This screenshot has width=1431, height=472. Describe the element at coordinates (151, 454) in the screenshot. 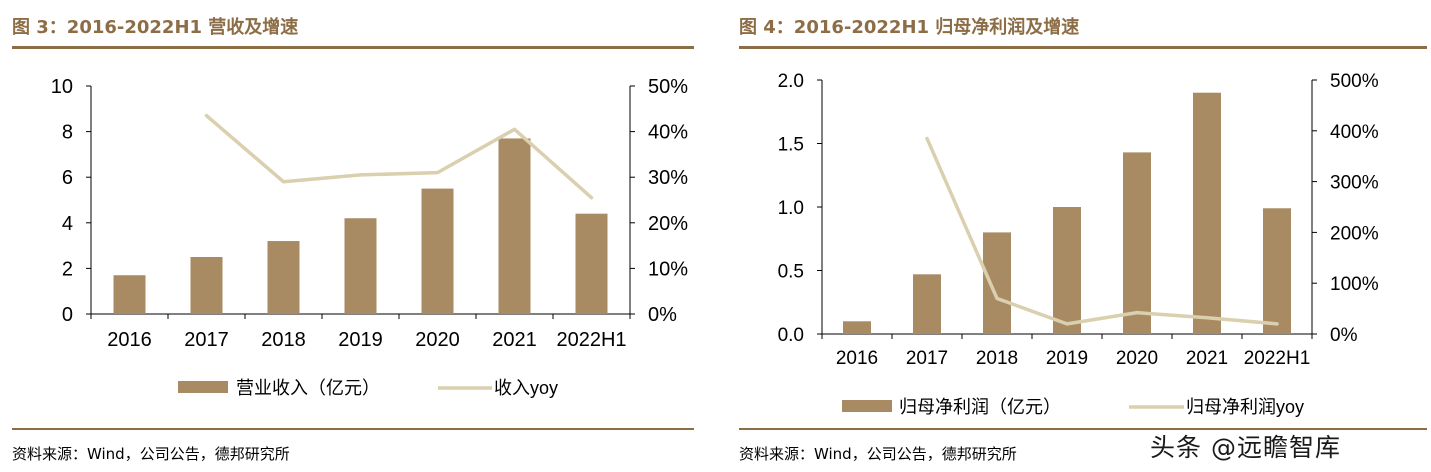

I see `figure-3-source: 资料来源：Wind，公司公告，德邦研究所` at that location.